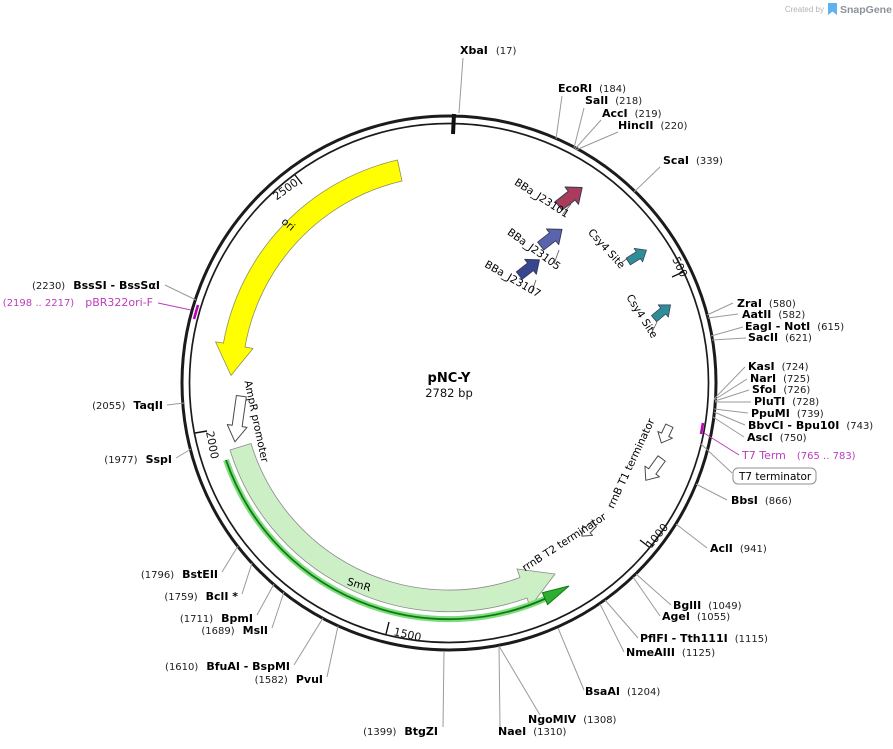  What do you see at coordinates (826, 456) in the screenshot?
I see `t7-term-range: (765 .. 783)` at bounding box center [826, 456].